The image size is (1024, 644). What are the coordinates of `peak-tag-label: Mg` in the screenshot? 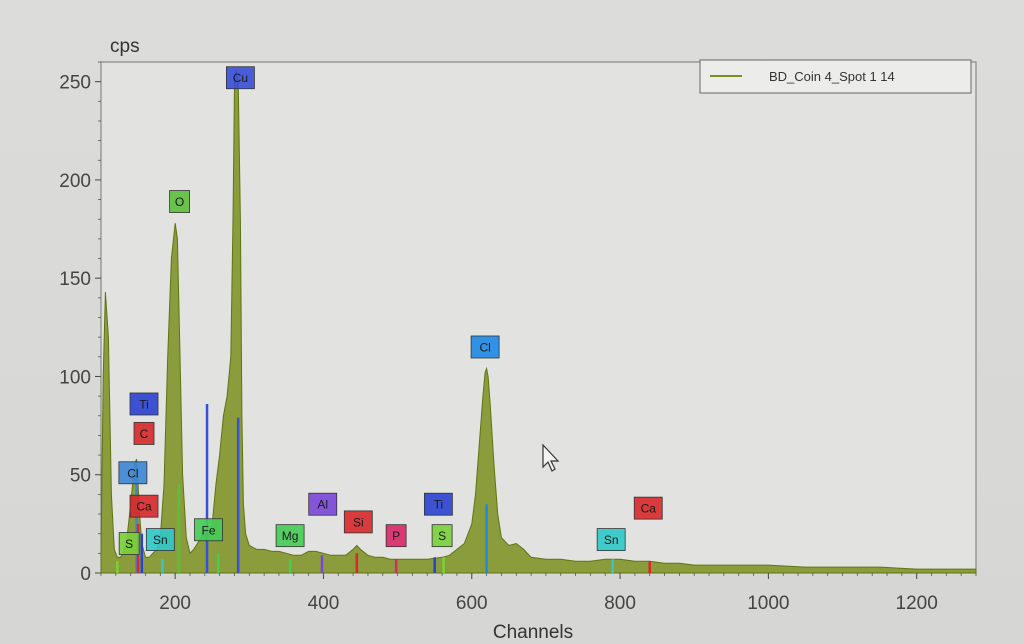 It's located at (290, 536).